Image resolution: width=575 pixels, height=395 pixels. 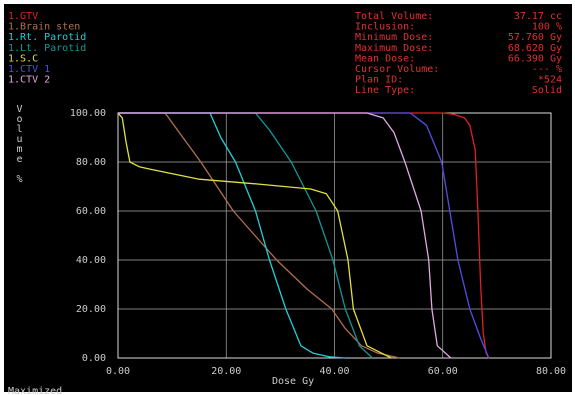 What do you see at coordinates (397, 69) in the screenshot?
I see `info-label: Cursor Volume:` at bounding box center [397, 69].